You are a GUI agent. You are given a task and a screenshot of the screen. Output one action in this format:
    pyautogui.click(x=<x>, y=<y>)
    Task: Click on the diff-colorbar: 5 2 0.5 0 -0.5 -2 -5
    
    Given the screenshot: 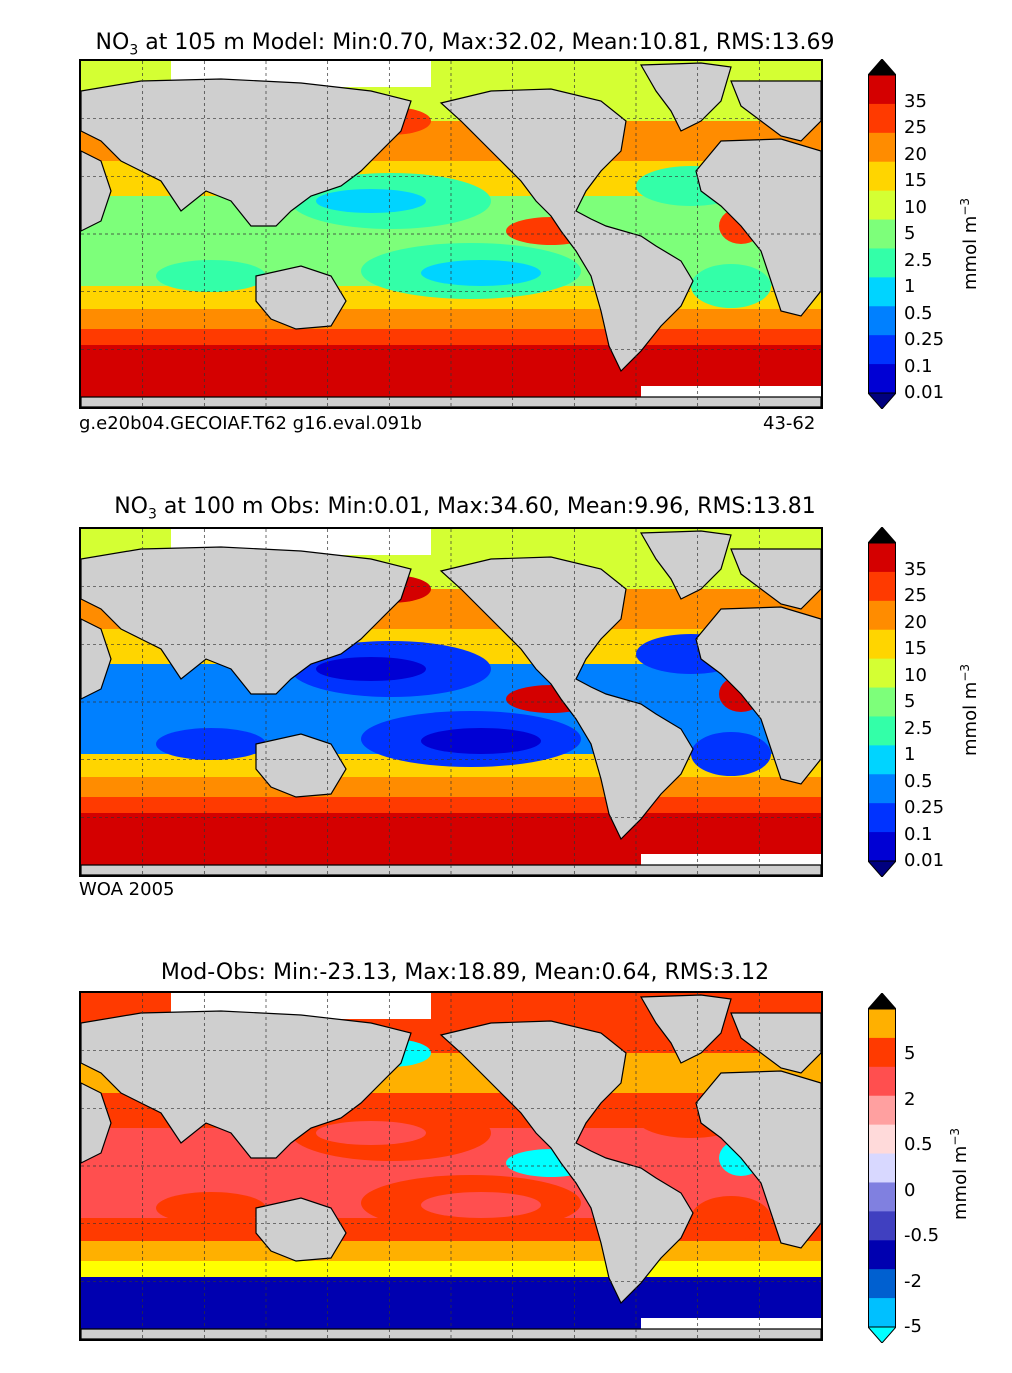 What is the action you would take?
    pyautogui.click(x=903, y=1168)
    